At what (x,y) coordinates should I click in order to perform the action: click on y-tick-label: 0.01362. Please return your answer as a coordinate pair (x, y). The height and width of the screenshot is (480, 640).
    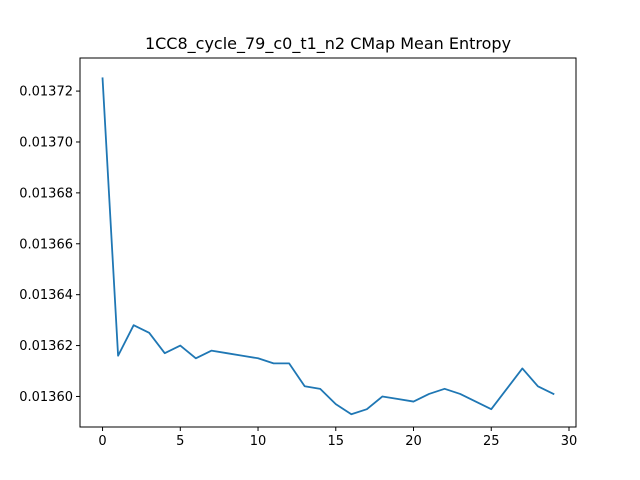
    Looking at the image, I should click on (46, 346).